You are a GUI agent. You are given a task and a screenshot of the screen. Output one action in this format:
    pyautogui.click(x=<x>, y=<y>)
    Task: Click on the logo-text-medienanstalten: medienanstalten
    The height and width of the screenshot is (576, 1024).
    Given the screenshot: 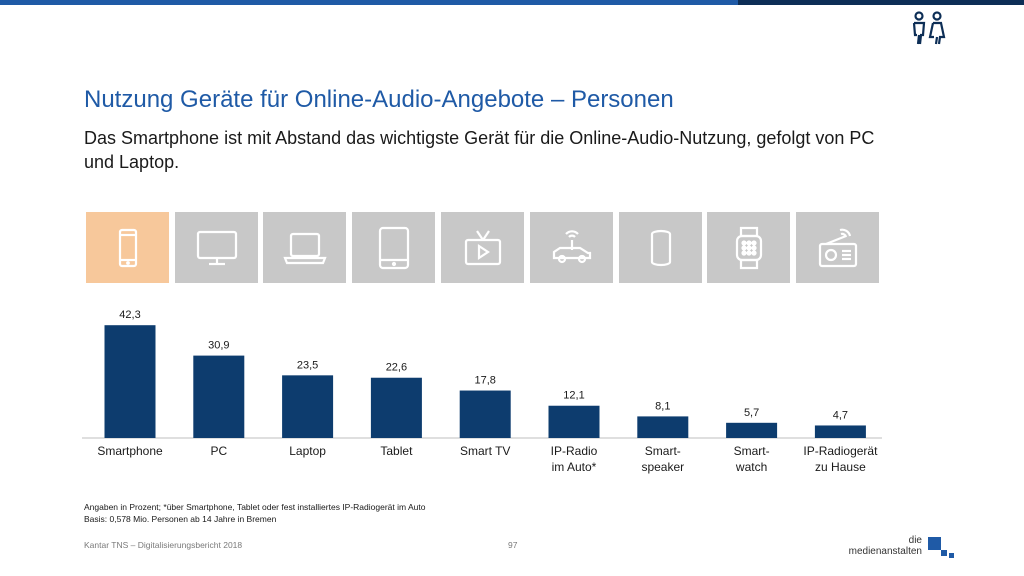 What is the action you would take?
    pyautogui.click(x=885, y=551)
    